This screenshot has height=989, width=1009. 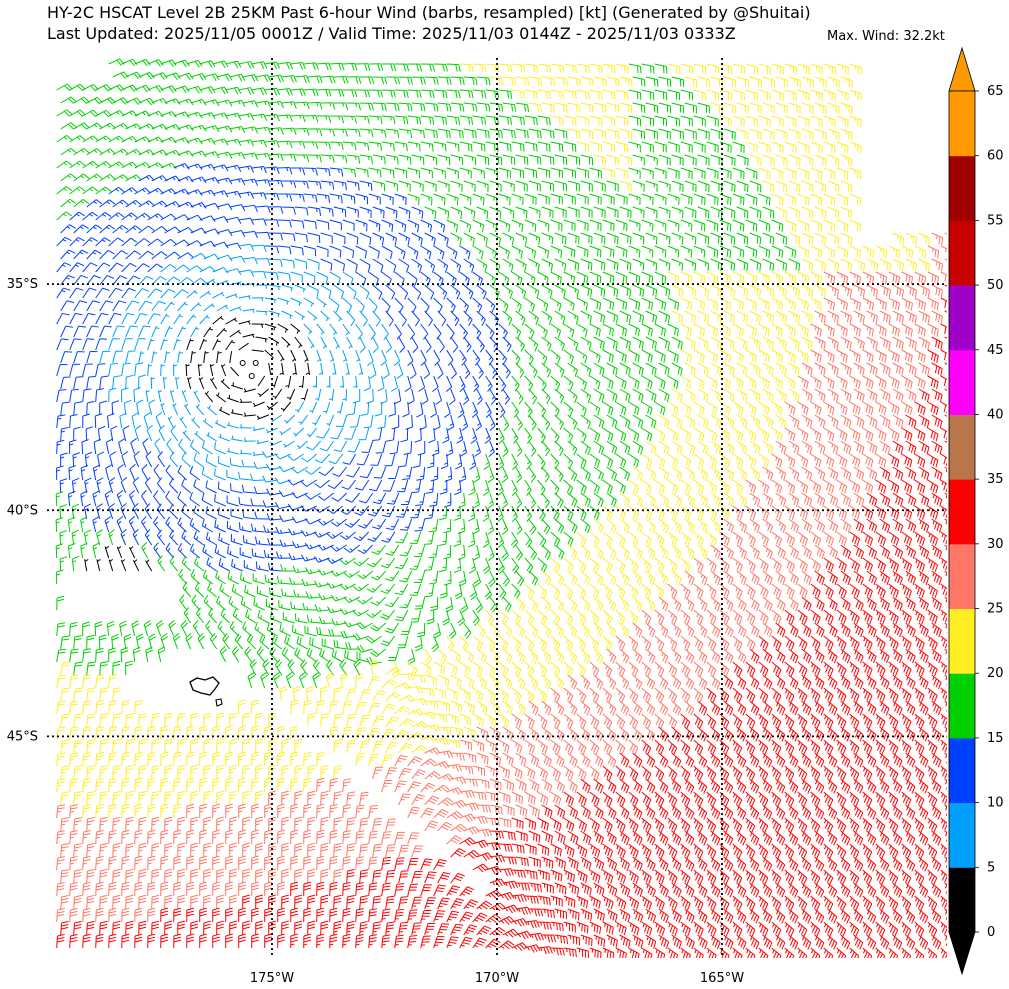 I want to click on longitude-label: 170°W, so click(x=497, y=978).